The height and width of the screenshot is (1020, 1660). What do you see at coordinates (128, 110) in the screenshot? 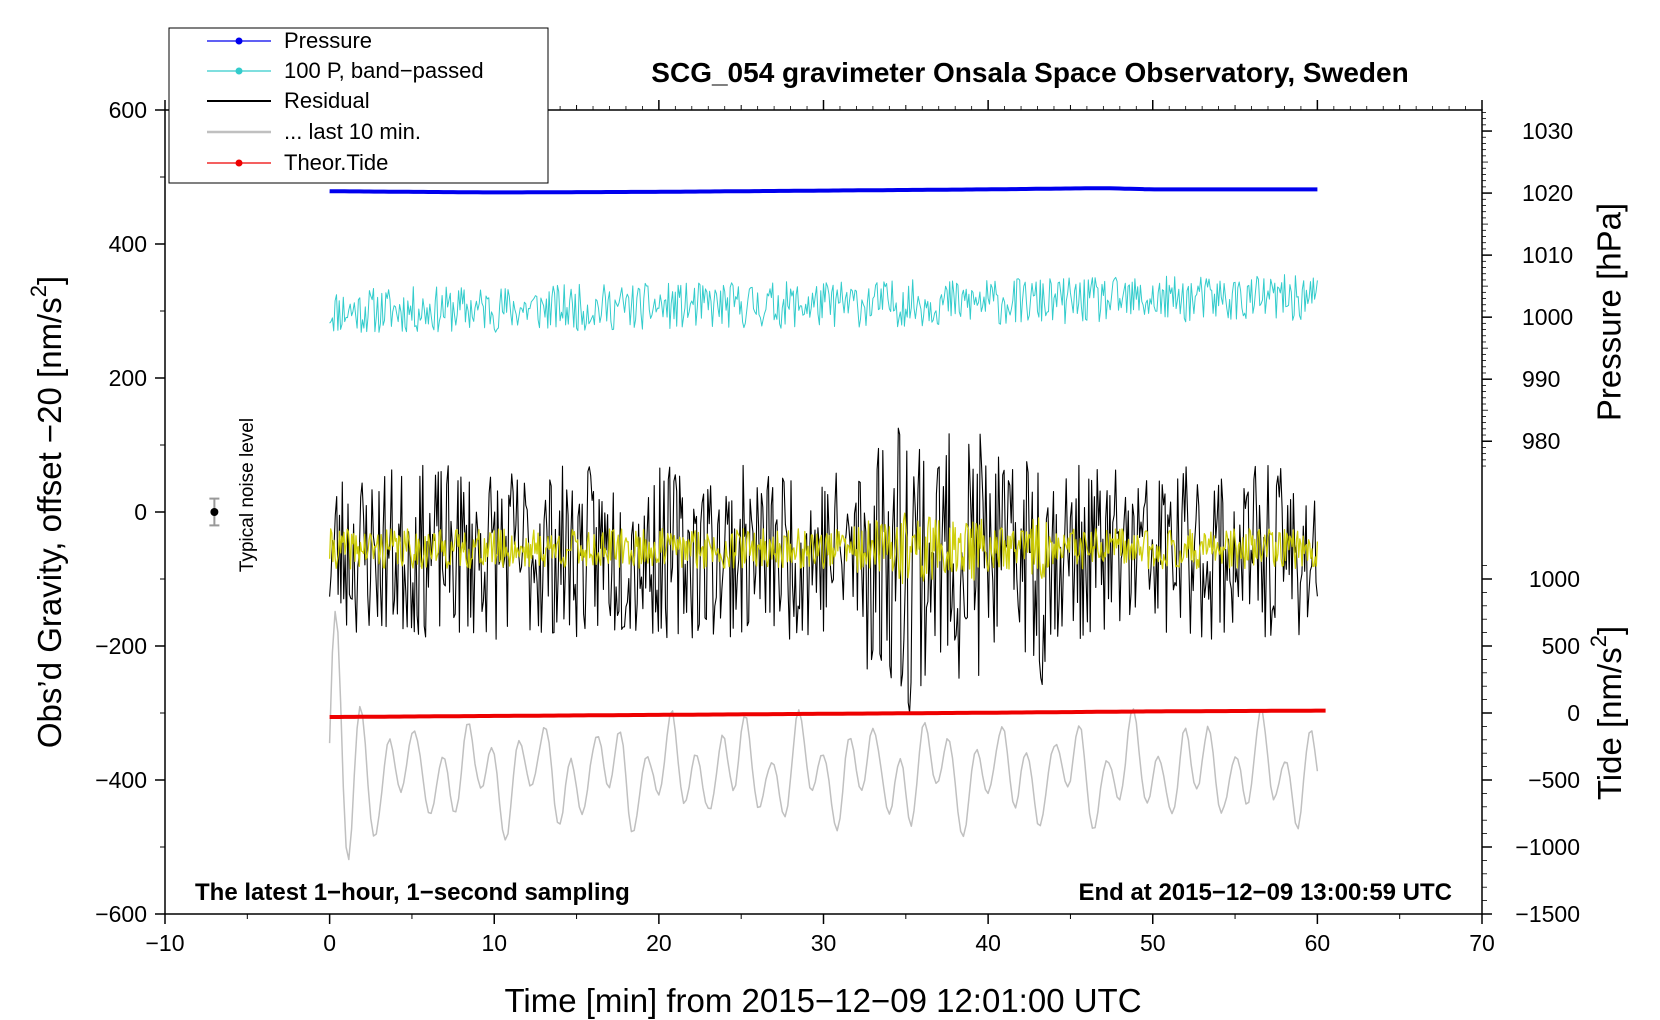
I see `y-tick-label: 600` at bounding box center [128, 110].